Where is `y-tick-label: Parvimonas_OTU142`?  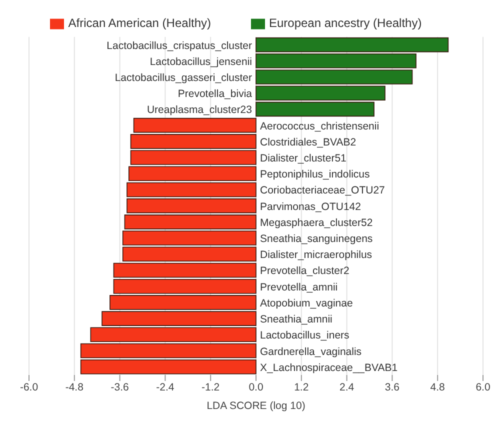 y-tick-label: Parvimonas_OTU142 is located at coordinates (311, 206).